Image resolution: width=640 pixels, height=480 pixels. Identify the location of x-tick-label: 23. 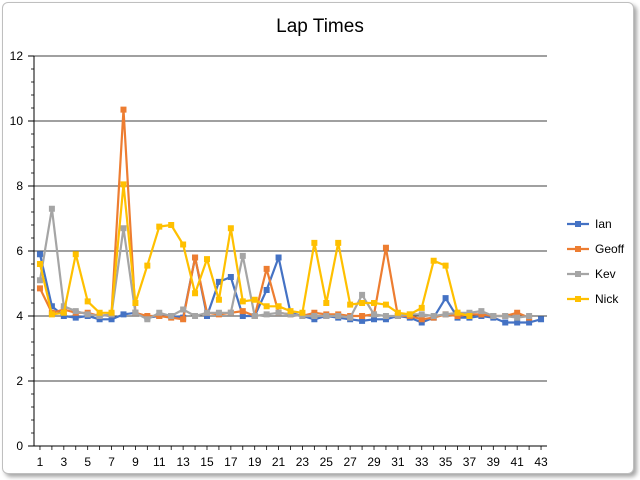
(303, 462).